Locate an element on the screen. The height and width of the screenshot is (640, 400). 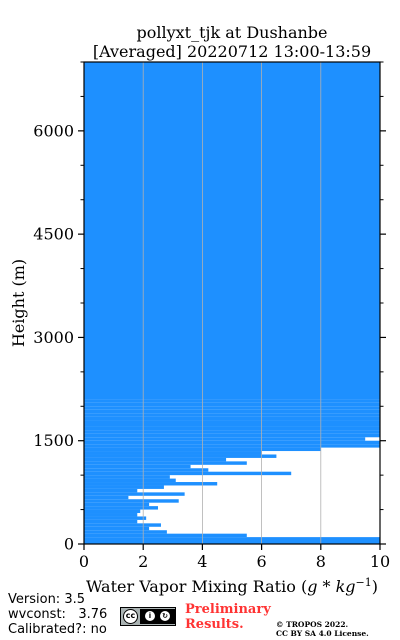
y-axis-label: Height (m) is located at coordinates (18, 303).